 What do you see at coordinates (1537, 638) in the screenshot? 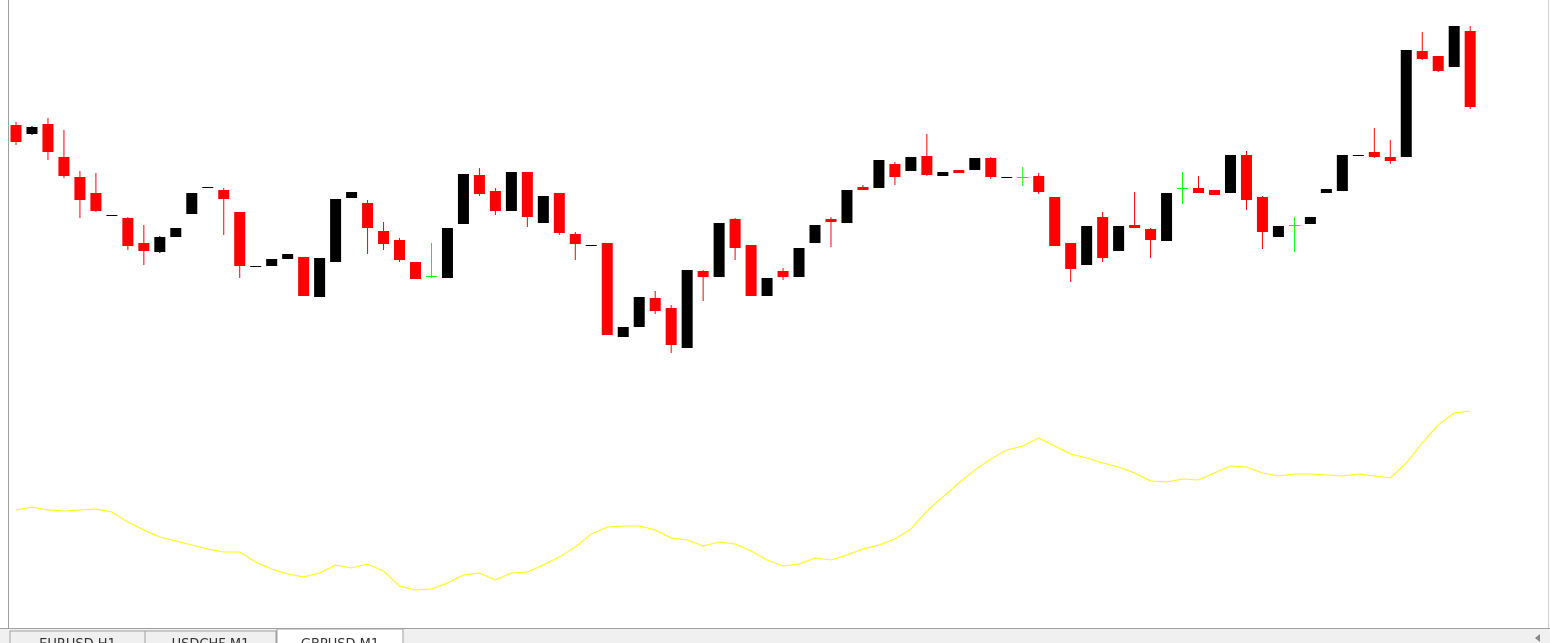
I see `scroll-arrow` at bounding box center [1537, 638].